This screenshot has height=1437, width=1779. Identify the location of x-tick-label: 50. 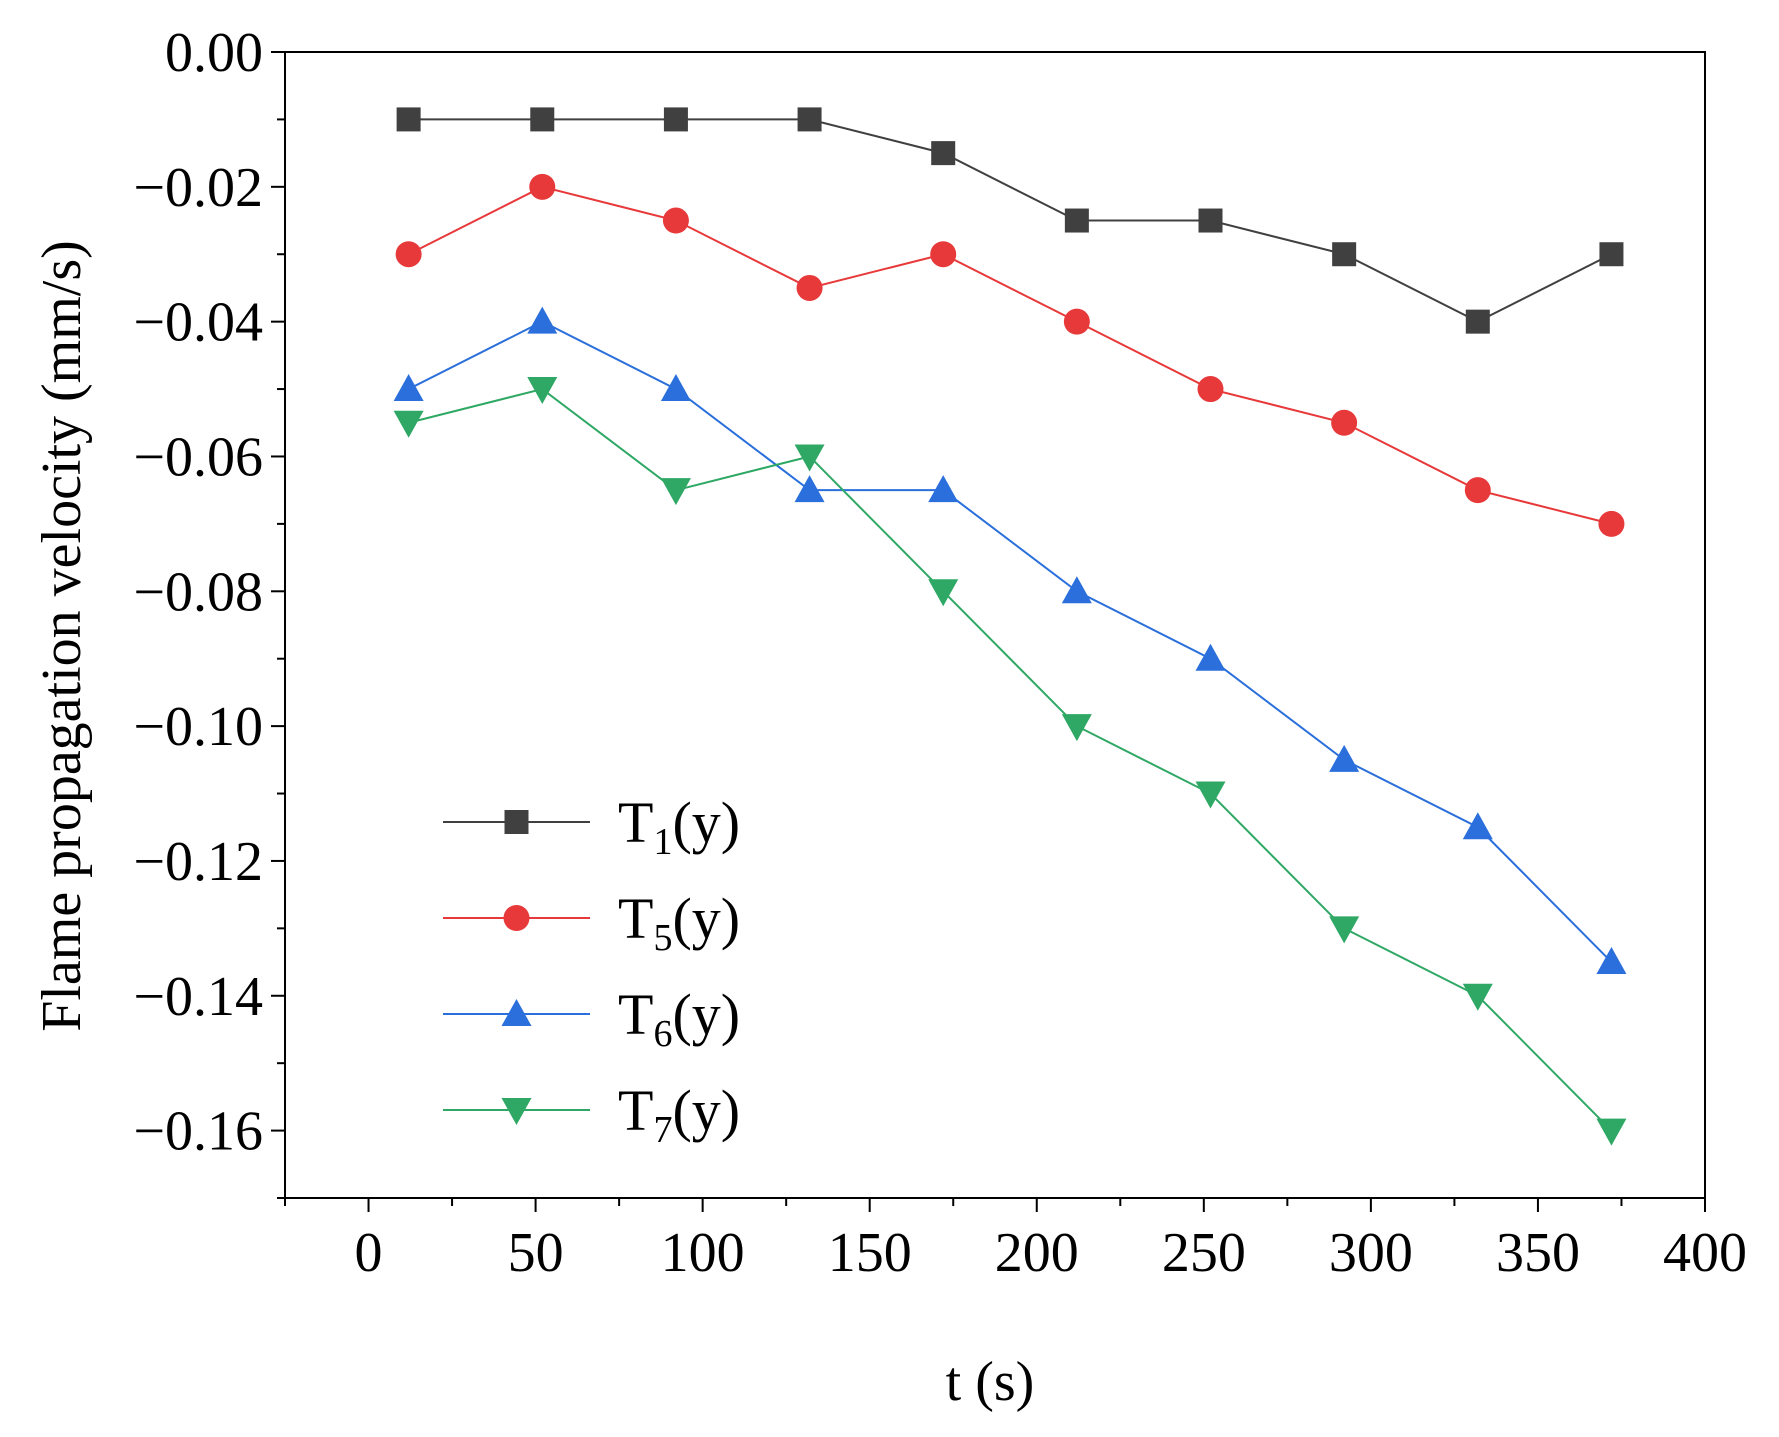
(536, 1253).